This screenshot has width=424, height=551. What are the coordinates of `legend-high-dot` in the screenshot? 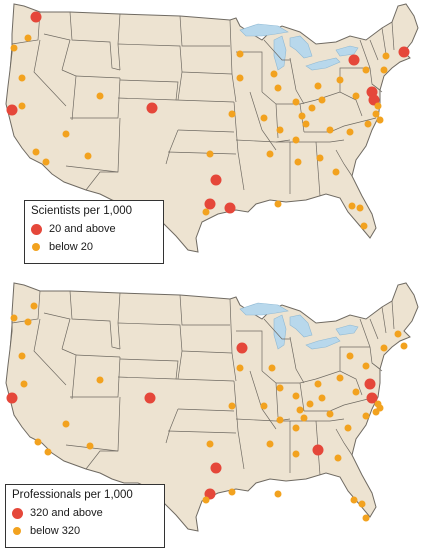 It's located at (17, 513).